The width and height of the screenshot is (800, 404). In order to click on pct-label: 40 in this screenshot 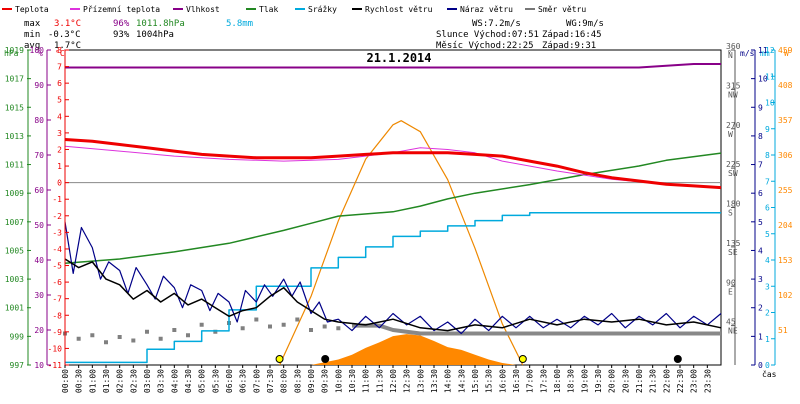, I will do `click(39, 260)`.